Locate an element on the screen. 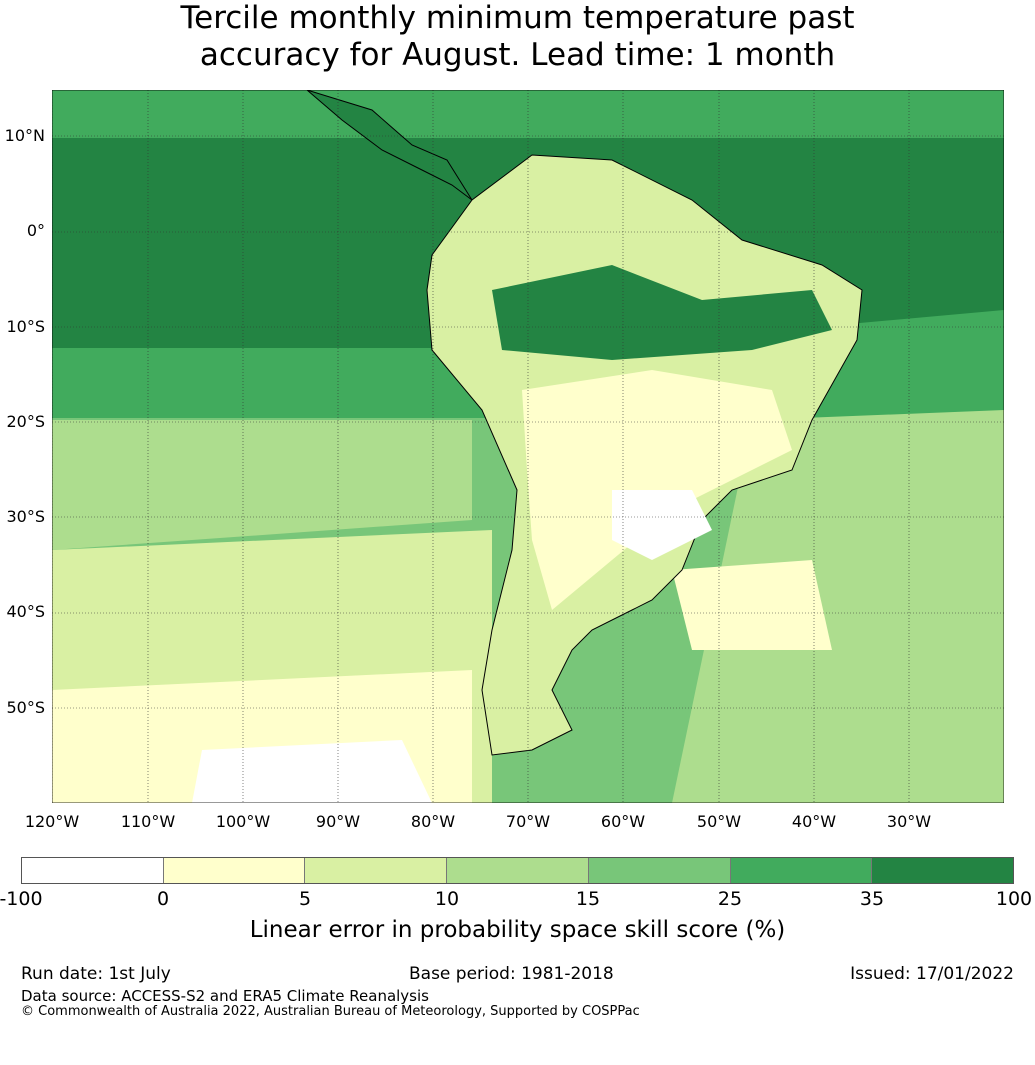 This screenshot has height=1065, width=1035. colorbar-tick: 35 is located at coordinates (872, 899).